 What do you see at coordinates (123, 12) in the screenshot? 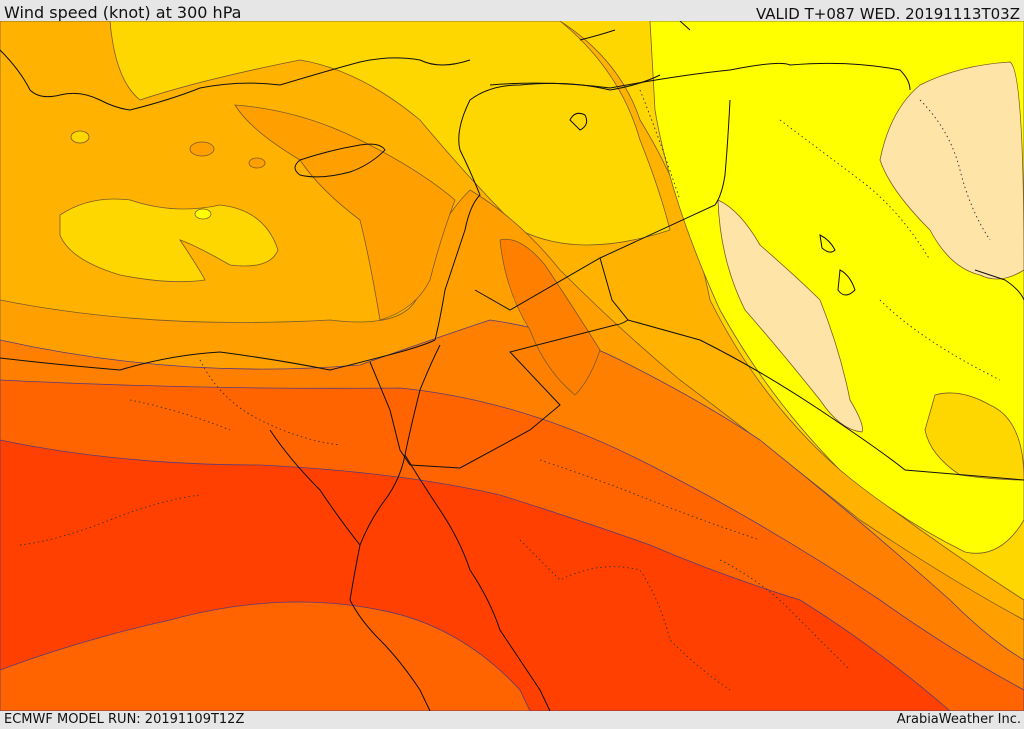
I see `chart-title: Wind speed (knot) at 300 hPa` at bounding box center [123, 12].